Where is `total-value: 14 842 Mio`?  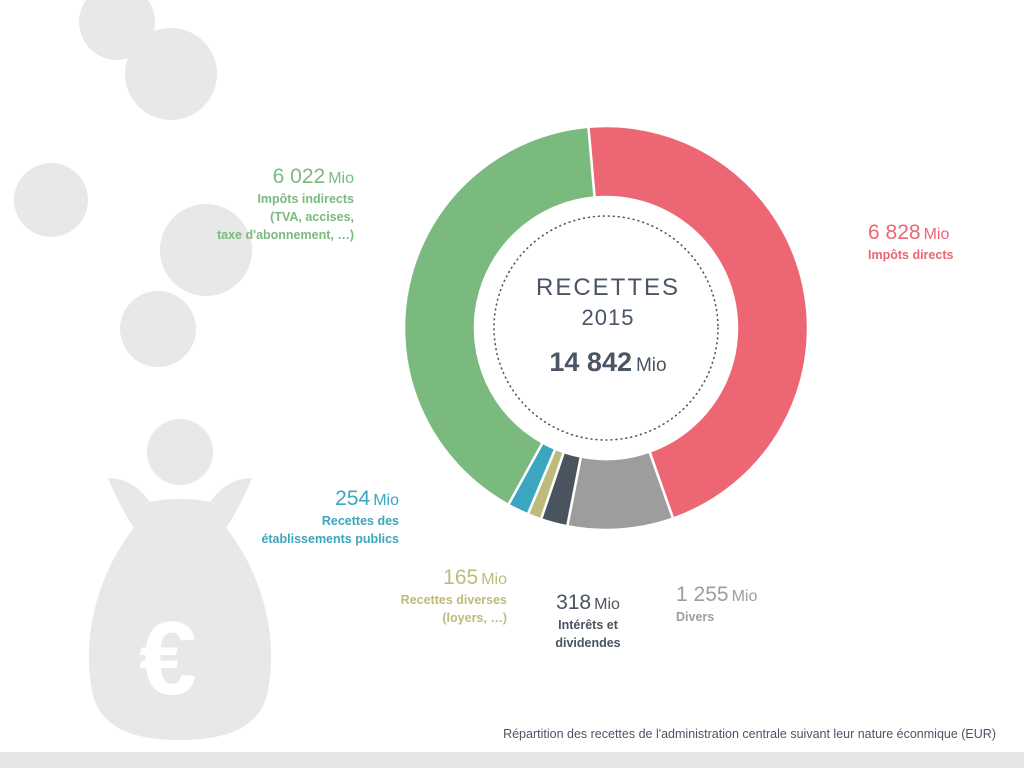 total-value: 14 842 Mio is located at coordinates (608, 362).